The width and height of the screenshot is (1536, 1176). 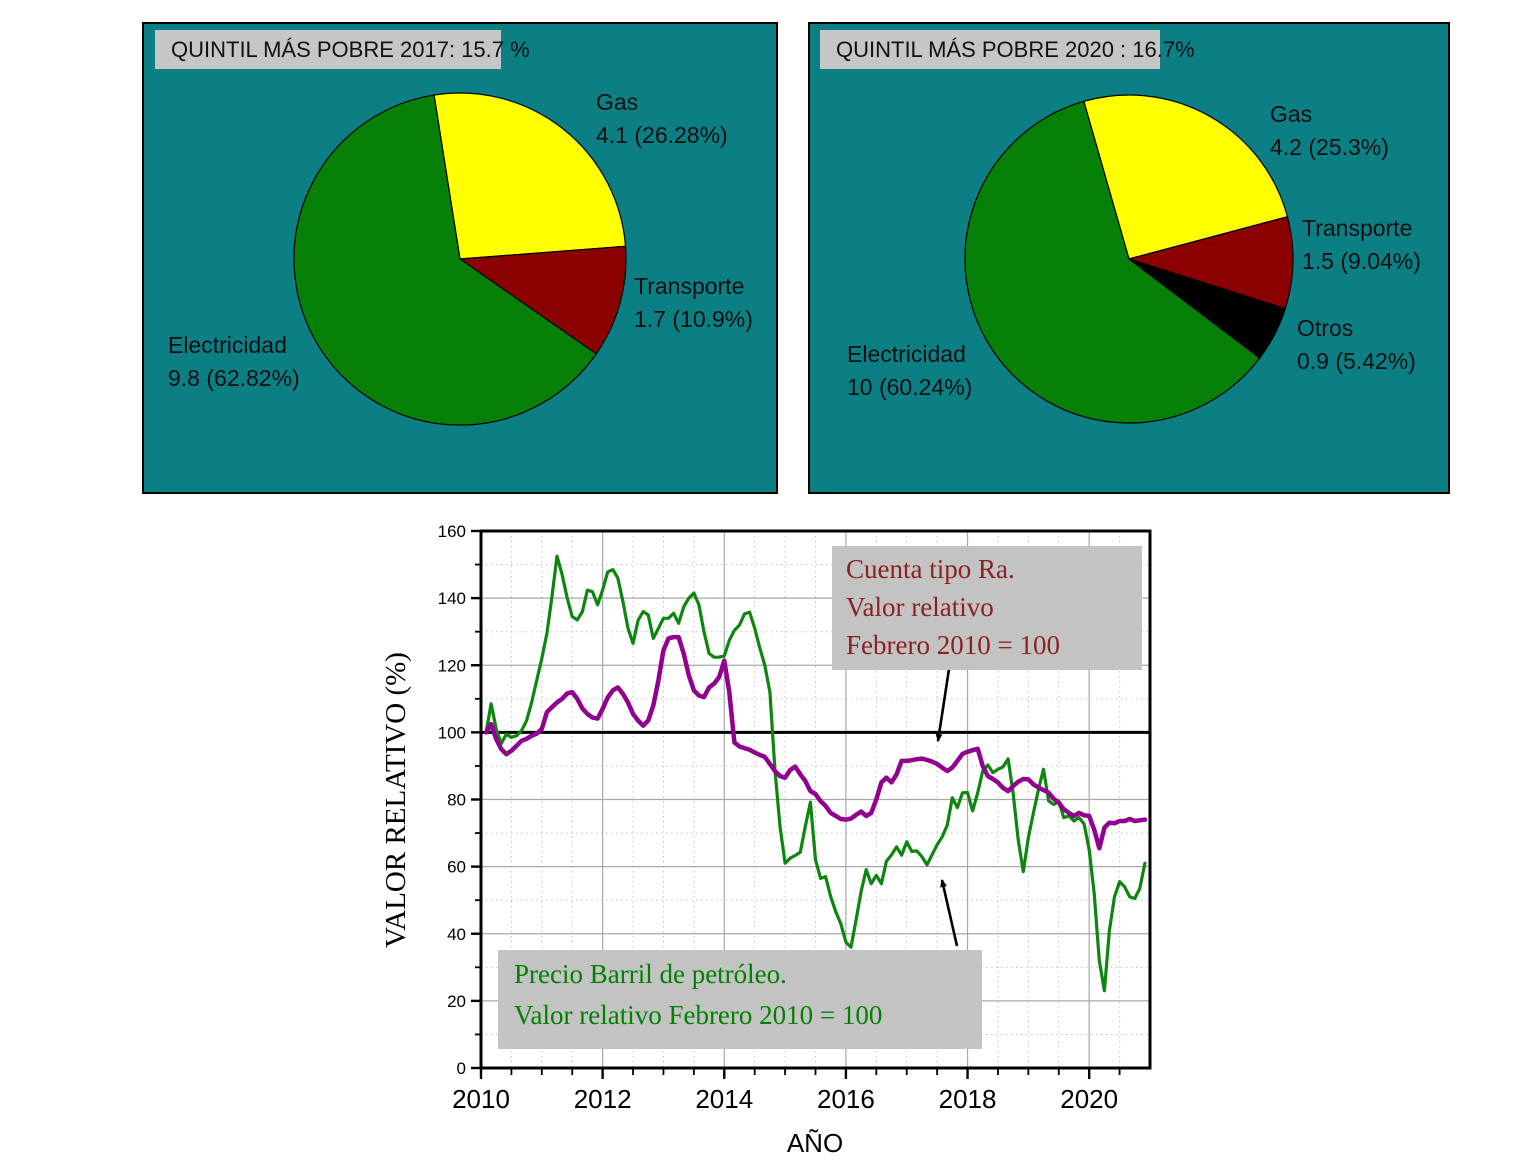 I want to click on annotation-line: Cuenta tipo Ra., so click(x=930, y=569).